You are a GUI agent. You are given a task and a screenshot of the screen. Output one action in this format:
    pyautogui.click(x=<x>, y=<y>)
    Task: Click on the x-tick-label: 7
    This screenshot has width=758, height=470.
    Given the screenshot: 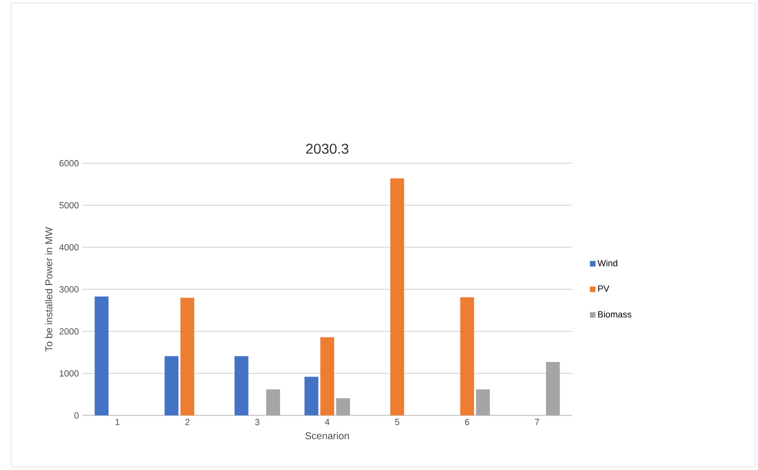 What is the action you would take?
    pyautogui.click(x=537, y=422)
    